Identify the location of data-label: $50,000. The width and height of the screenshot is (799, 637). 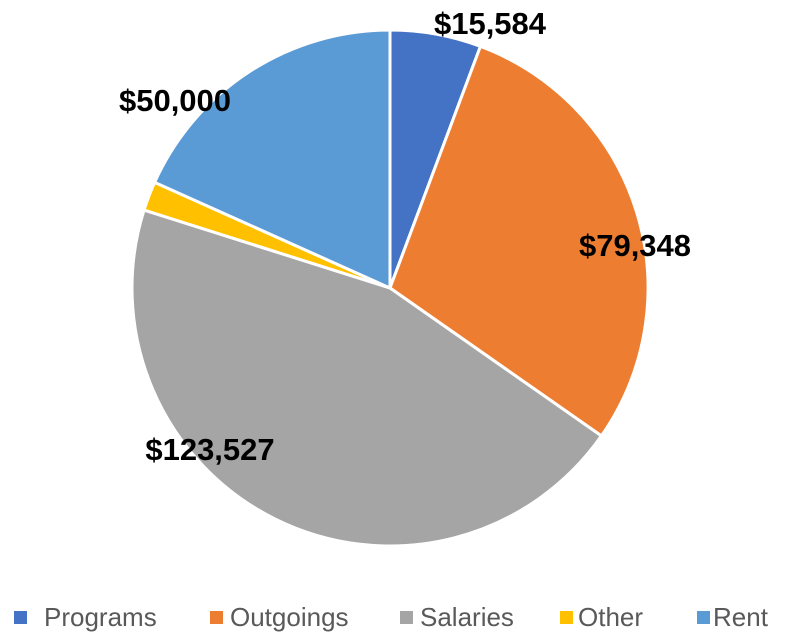
(175, 100).